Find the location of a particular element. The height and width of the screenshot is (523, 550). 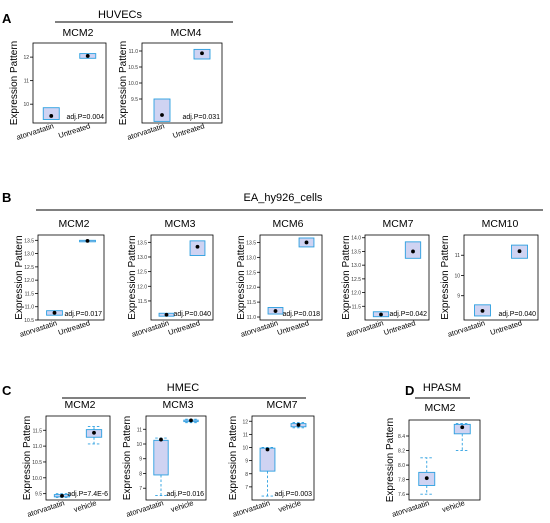

y-tick-label: 14.0 is located at coordinates (356, 239).